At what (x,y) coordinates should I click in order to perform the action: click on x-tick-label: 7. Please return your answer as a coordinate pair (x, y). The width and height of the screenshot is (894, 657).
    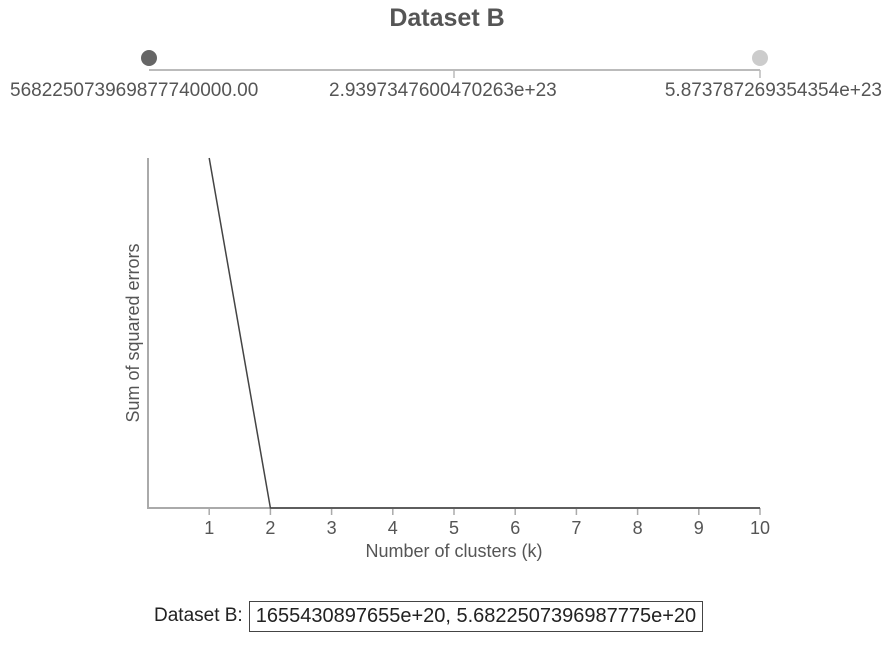
    Looking at the image, I should click on (576, 528).